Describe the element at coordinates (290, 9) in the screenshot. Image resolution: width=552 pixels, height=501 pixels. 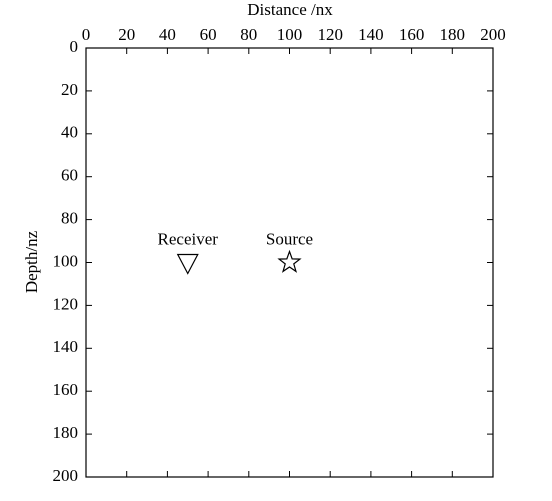
I see `x-axis-label: Distance /nx` at that location.